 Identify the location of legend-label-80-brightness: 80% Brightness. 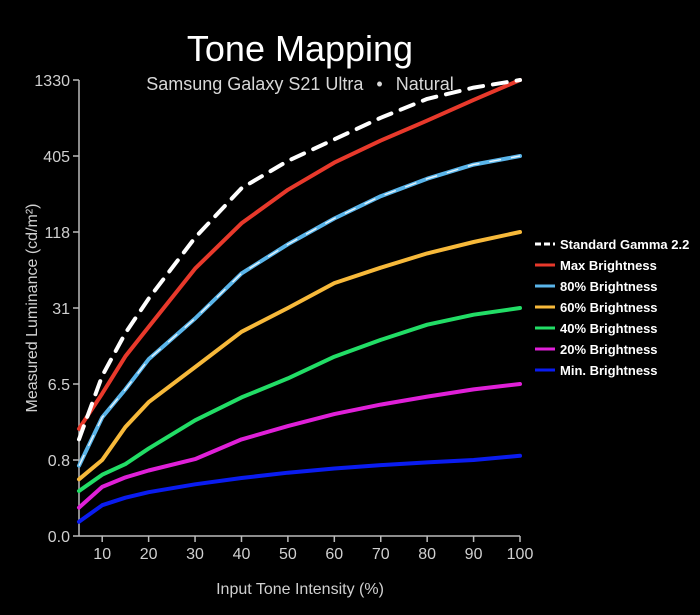
(609, 286).